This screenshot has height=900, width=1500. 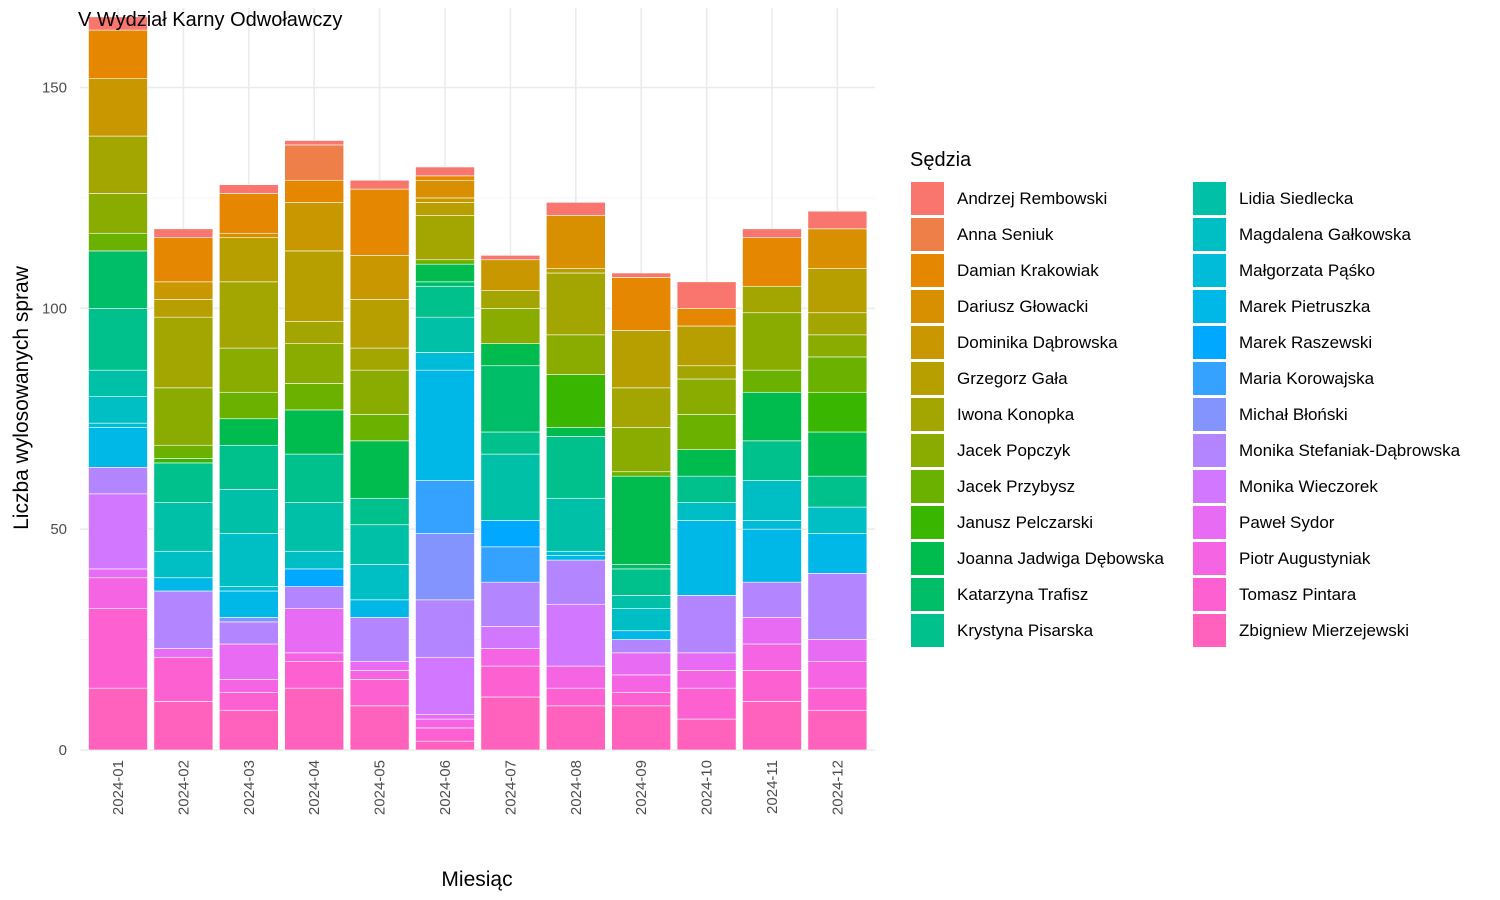 What do you see at coordinates (1032, 198) in the screenshot?
I see `legend-label: Andrzej Rembowski` at bounding box center [1032, 198].